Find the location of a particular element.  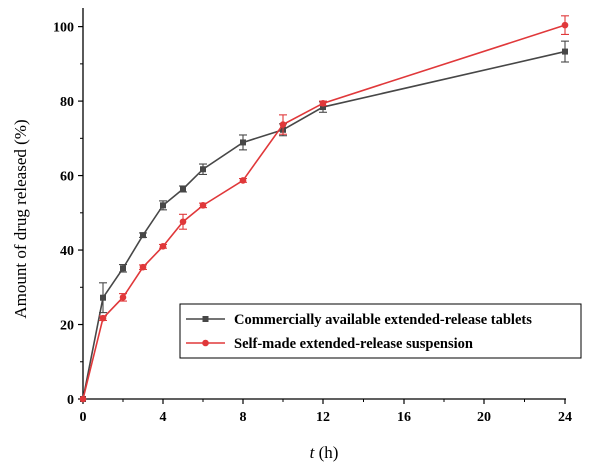

y-ticks: 0 20 40 60 80 100 is located at coordinates (68, 214).